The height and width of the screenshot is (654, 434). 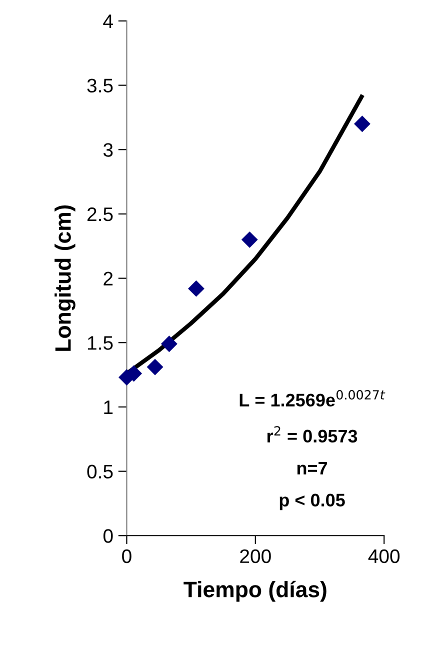 What do you see at coordinates (255, 591) in the screenshot?
I see `x-axis-title: Tiempo (días)` at bounding box center [255, 591].